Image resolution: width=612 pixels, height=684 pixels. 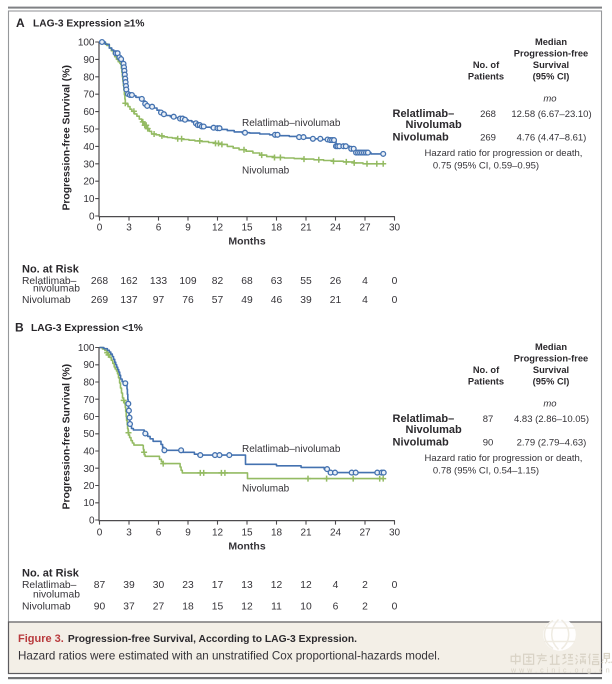 What do you see at coordinates (551, 114) in the screenshot?
I see `svg-text: 12.58 (6.67–23.10)` at bounding box center [551, 114].